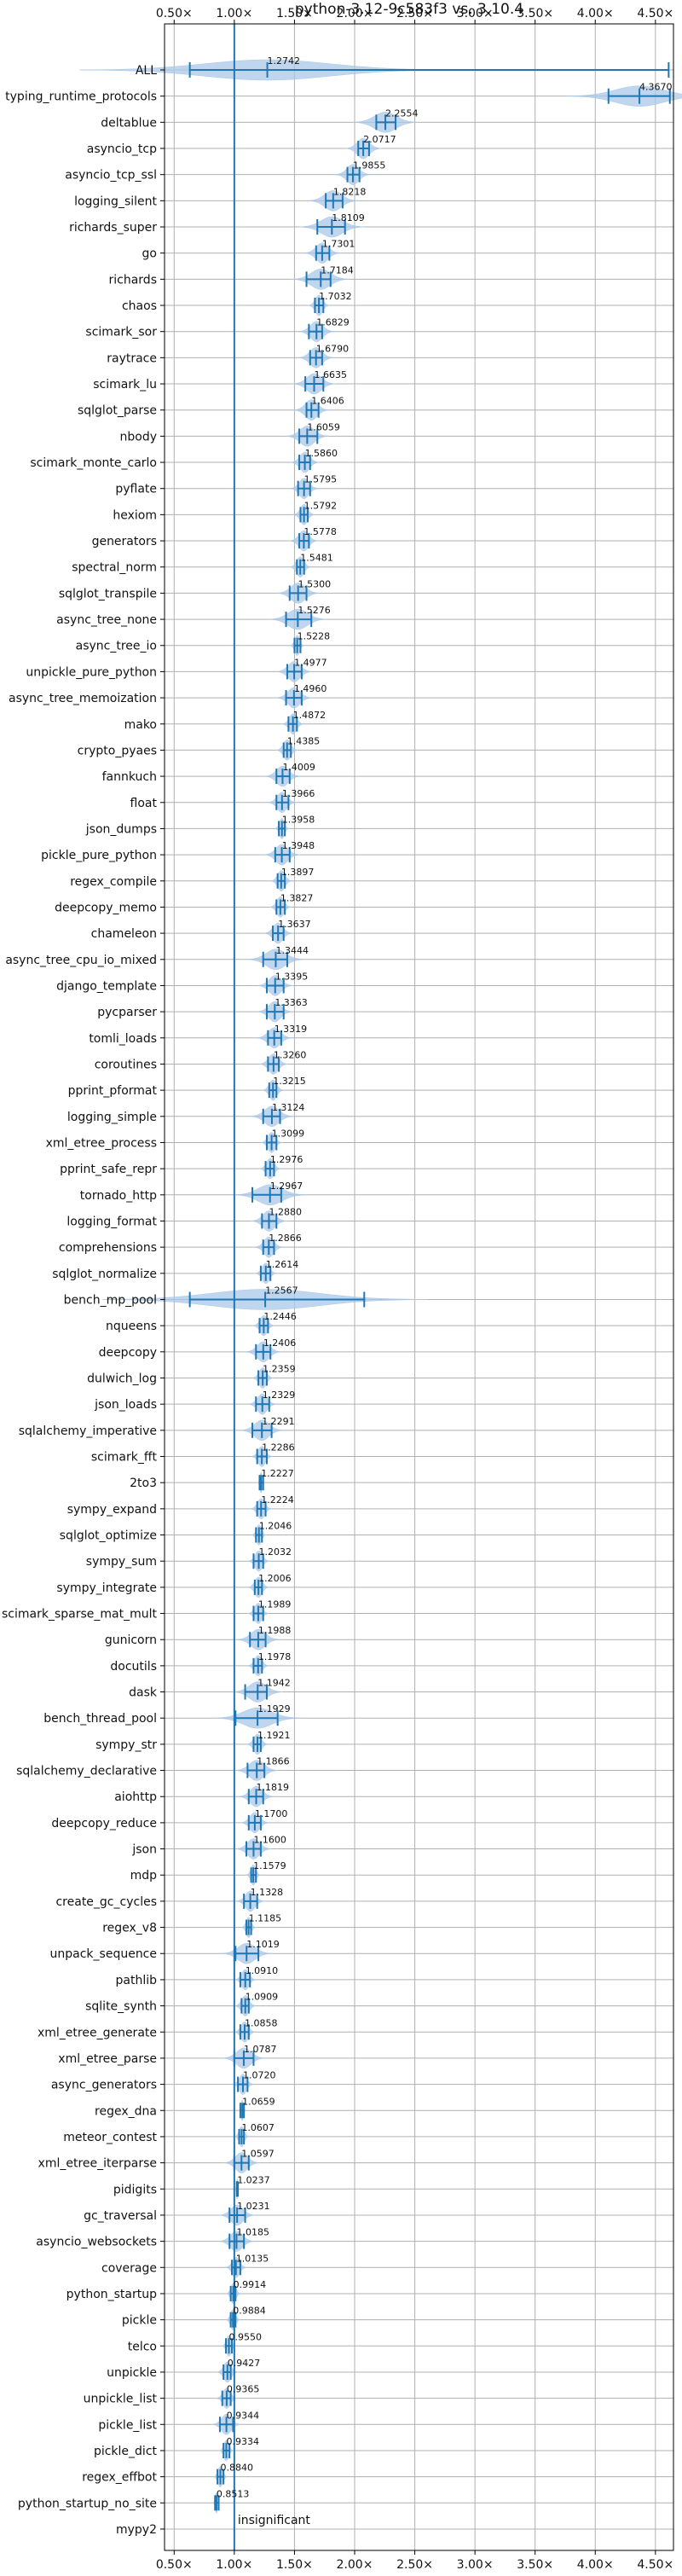 The height and width of the screenshot is (2576, 682). What do you see at coordinates (274, 1735) in the screenshot?
I see `value-label: 1.1921` at bounding box center [274, 1735].